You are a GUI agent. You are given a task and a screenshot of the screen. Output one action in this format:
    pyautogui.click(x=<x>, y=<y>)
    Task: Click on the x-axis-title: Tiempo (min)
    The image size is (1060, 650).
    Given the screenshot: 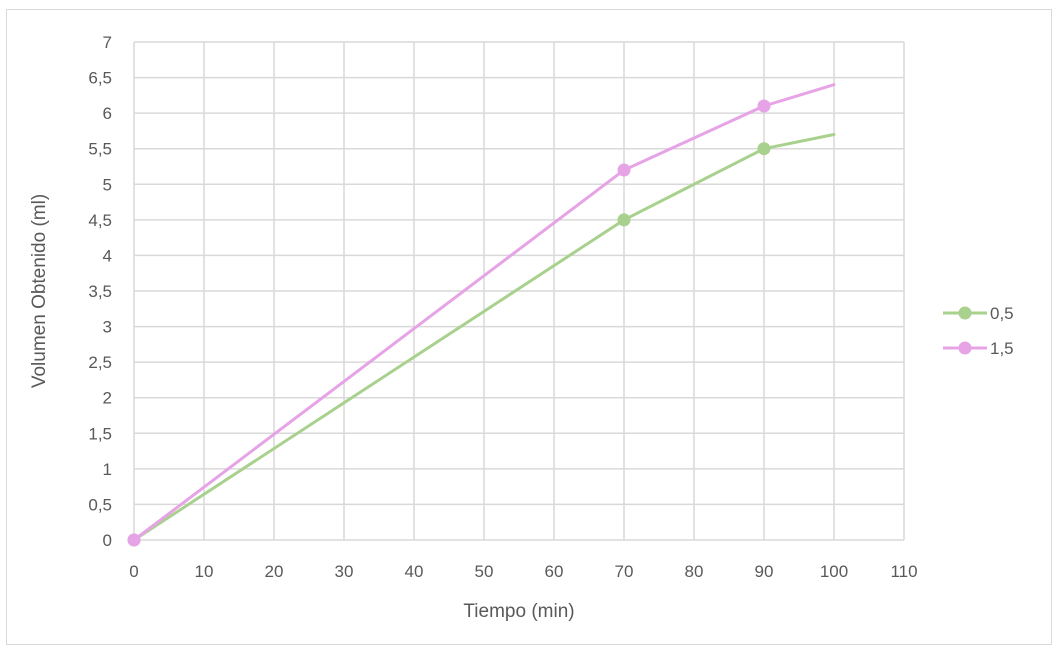 What is the action you would take?
    pyautogui.click(x=518, y=611)
    